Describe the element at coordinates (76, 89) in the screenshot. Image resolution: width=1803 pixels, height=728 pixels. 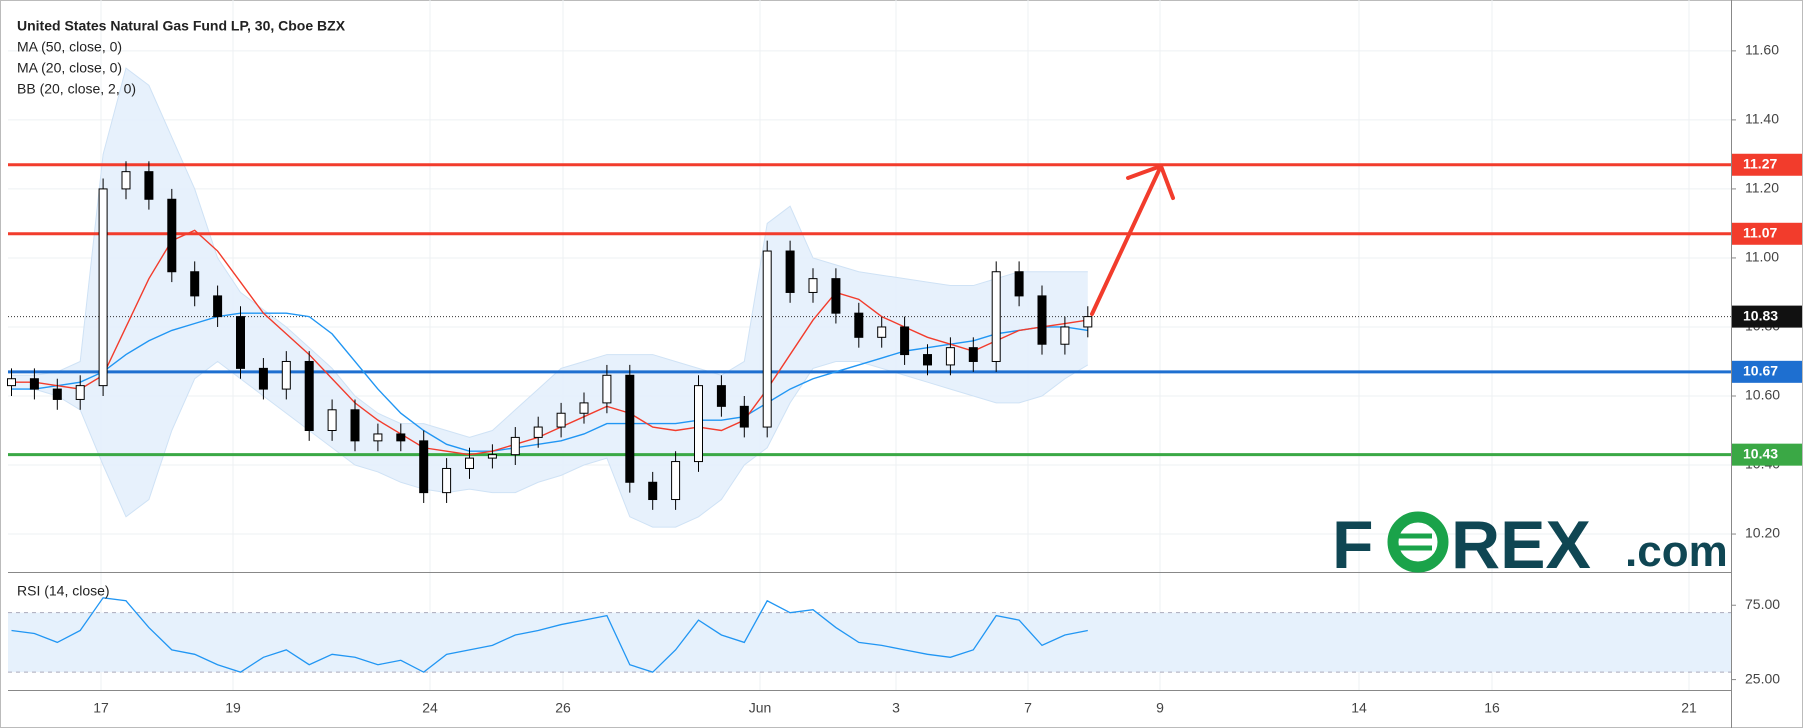
I see `indicator-label: BB (20, close, 2, 0)` at that location.